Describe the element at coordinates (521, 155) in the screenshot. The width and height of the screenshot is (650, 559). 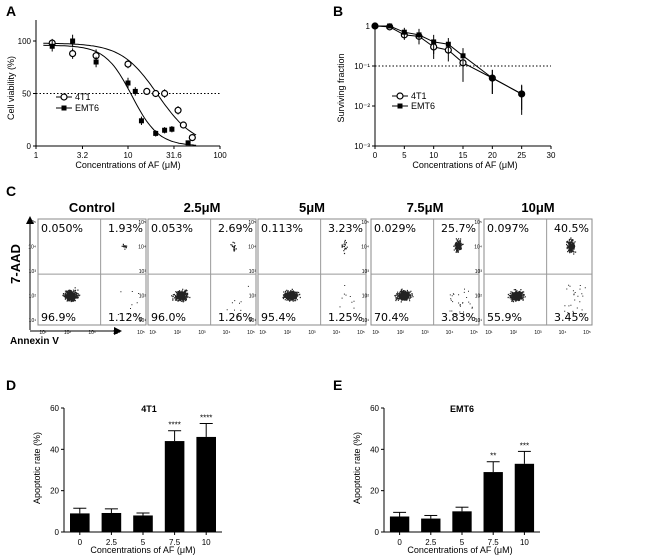
I see `panel-b-xtick-label-25: 25` at that location.